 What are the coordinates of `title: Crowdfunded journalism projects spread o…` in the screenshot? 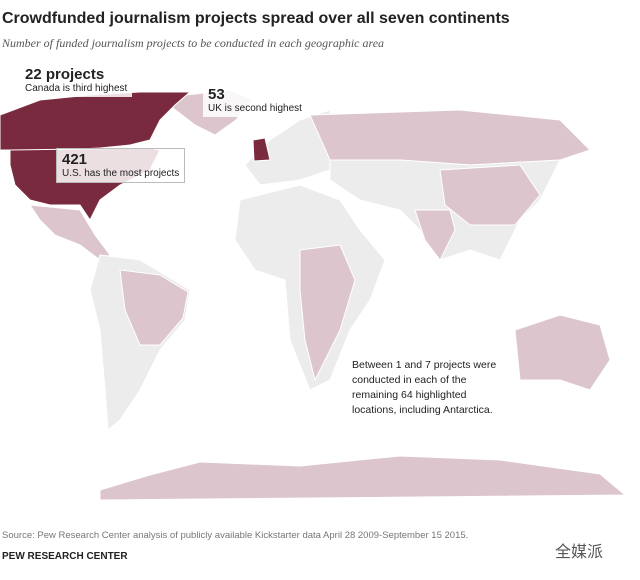 It's located at (256, 18).